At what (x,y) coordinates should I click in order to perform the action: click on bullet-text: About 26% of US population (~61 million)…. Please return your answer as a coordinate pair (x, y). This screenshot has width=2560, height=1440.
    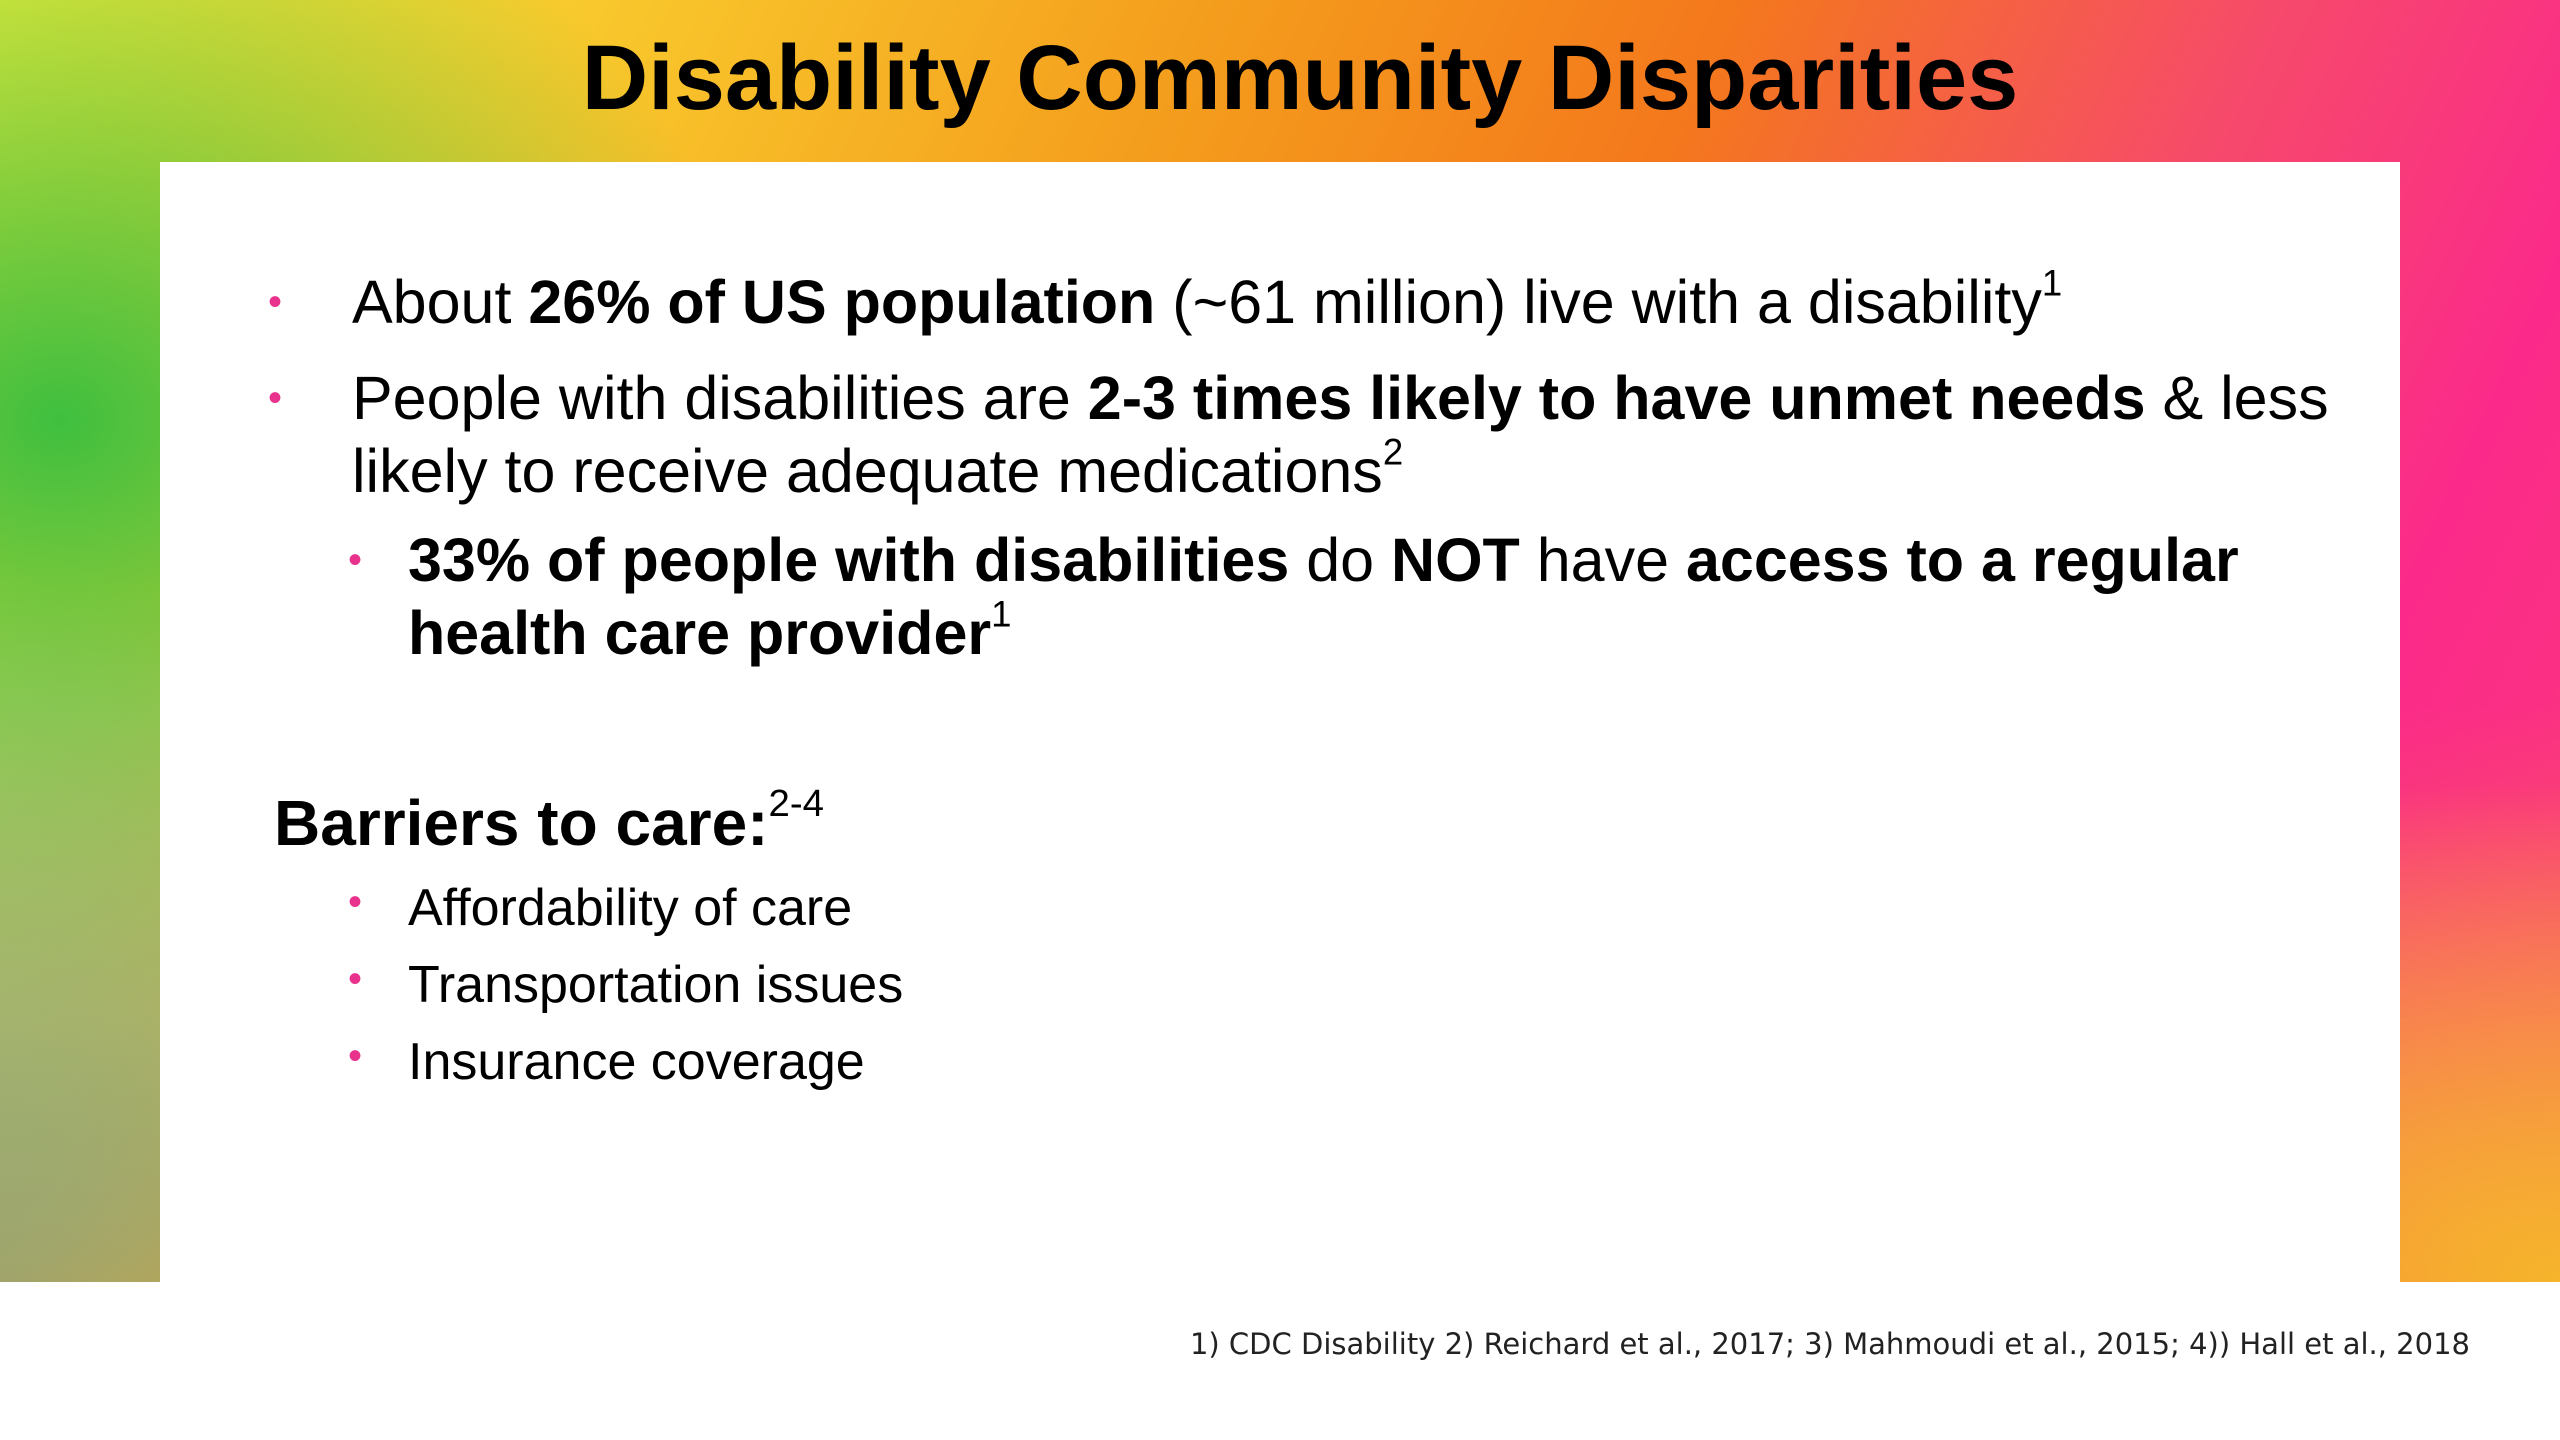
    Looking at the image, I should click on (1397, 300).